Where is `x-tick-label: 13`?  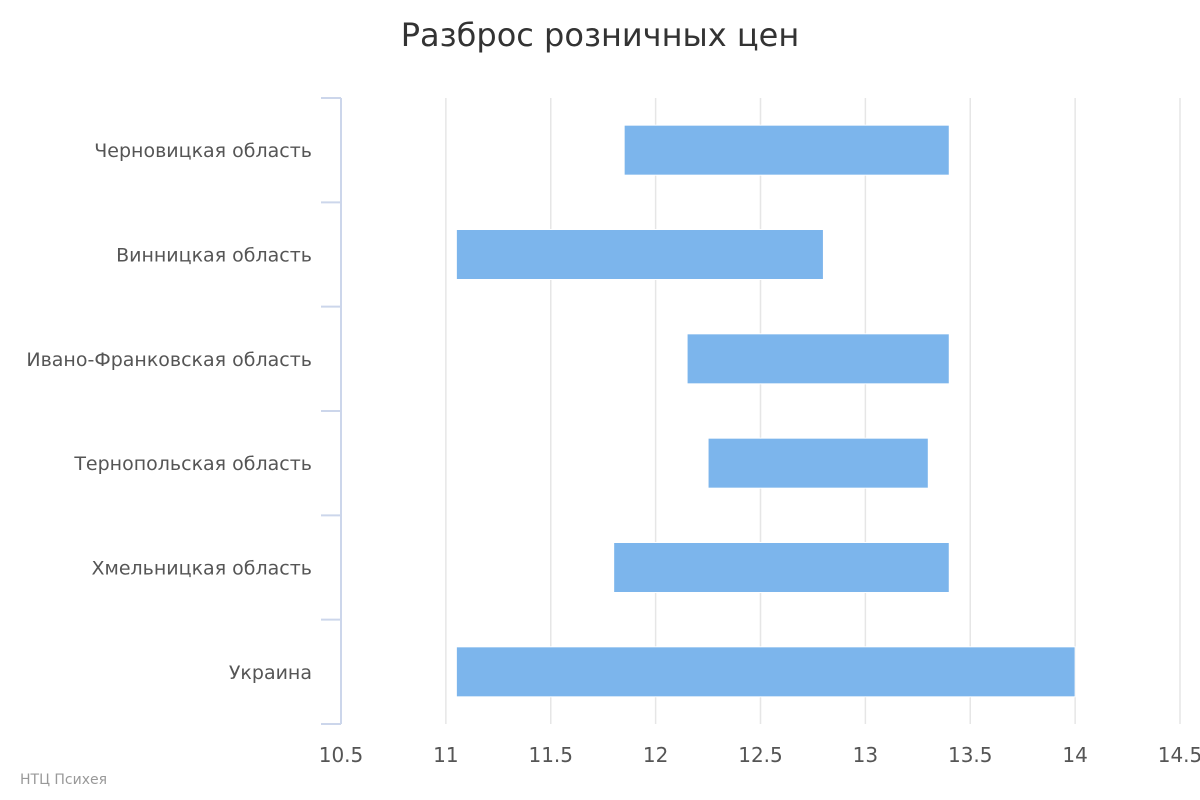
x-tick-label: 13 is located at coordinates (865, 755).